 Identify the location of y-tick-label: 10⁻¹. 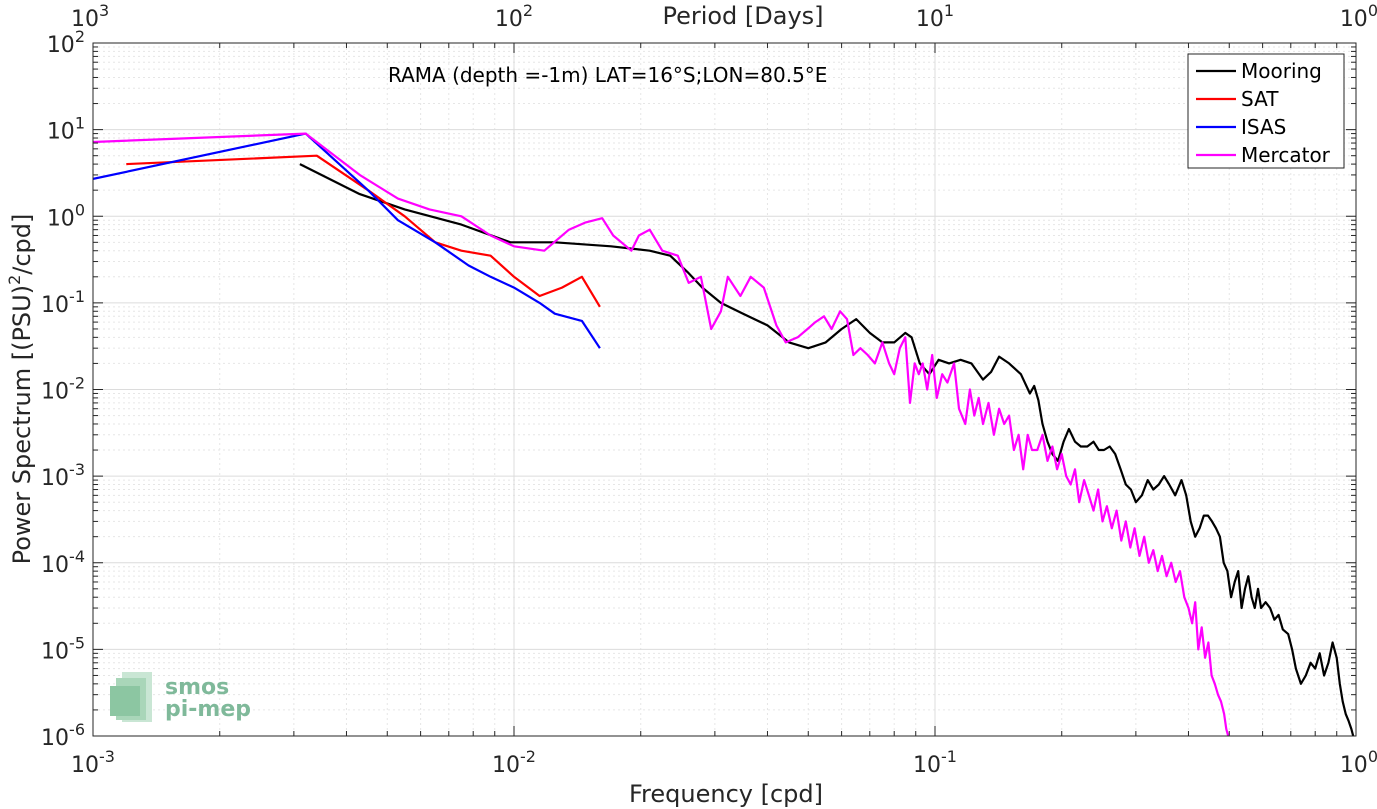
(63, 302).